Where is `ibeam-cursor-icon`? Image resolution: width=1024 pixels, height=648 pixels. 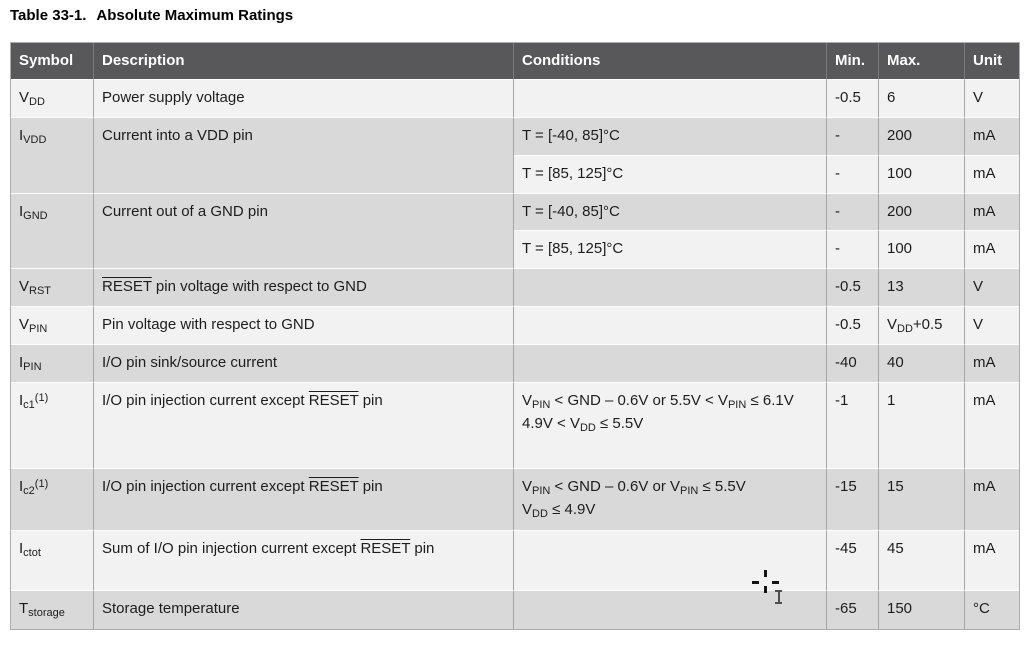
ibeam-cursor-icon is located at coordinates (778, 597).